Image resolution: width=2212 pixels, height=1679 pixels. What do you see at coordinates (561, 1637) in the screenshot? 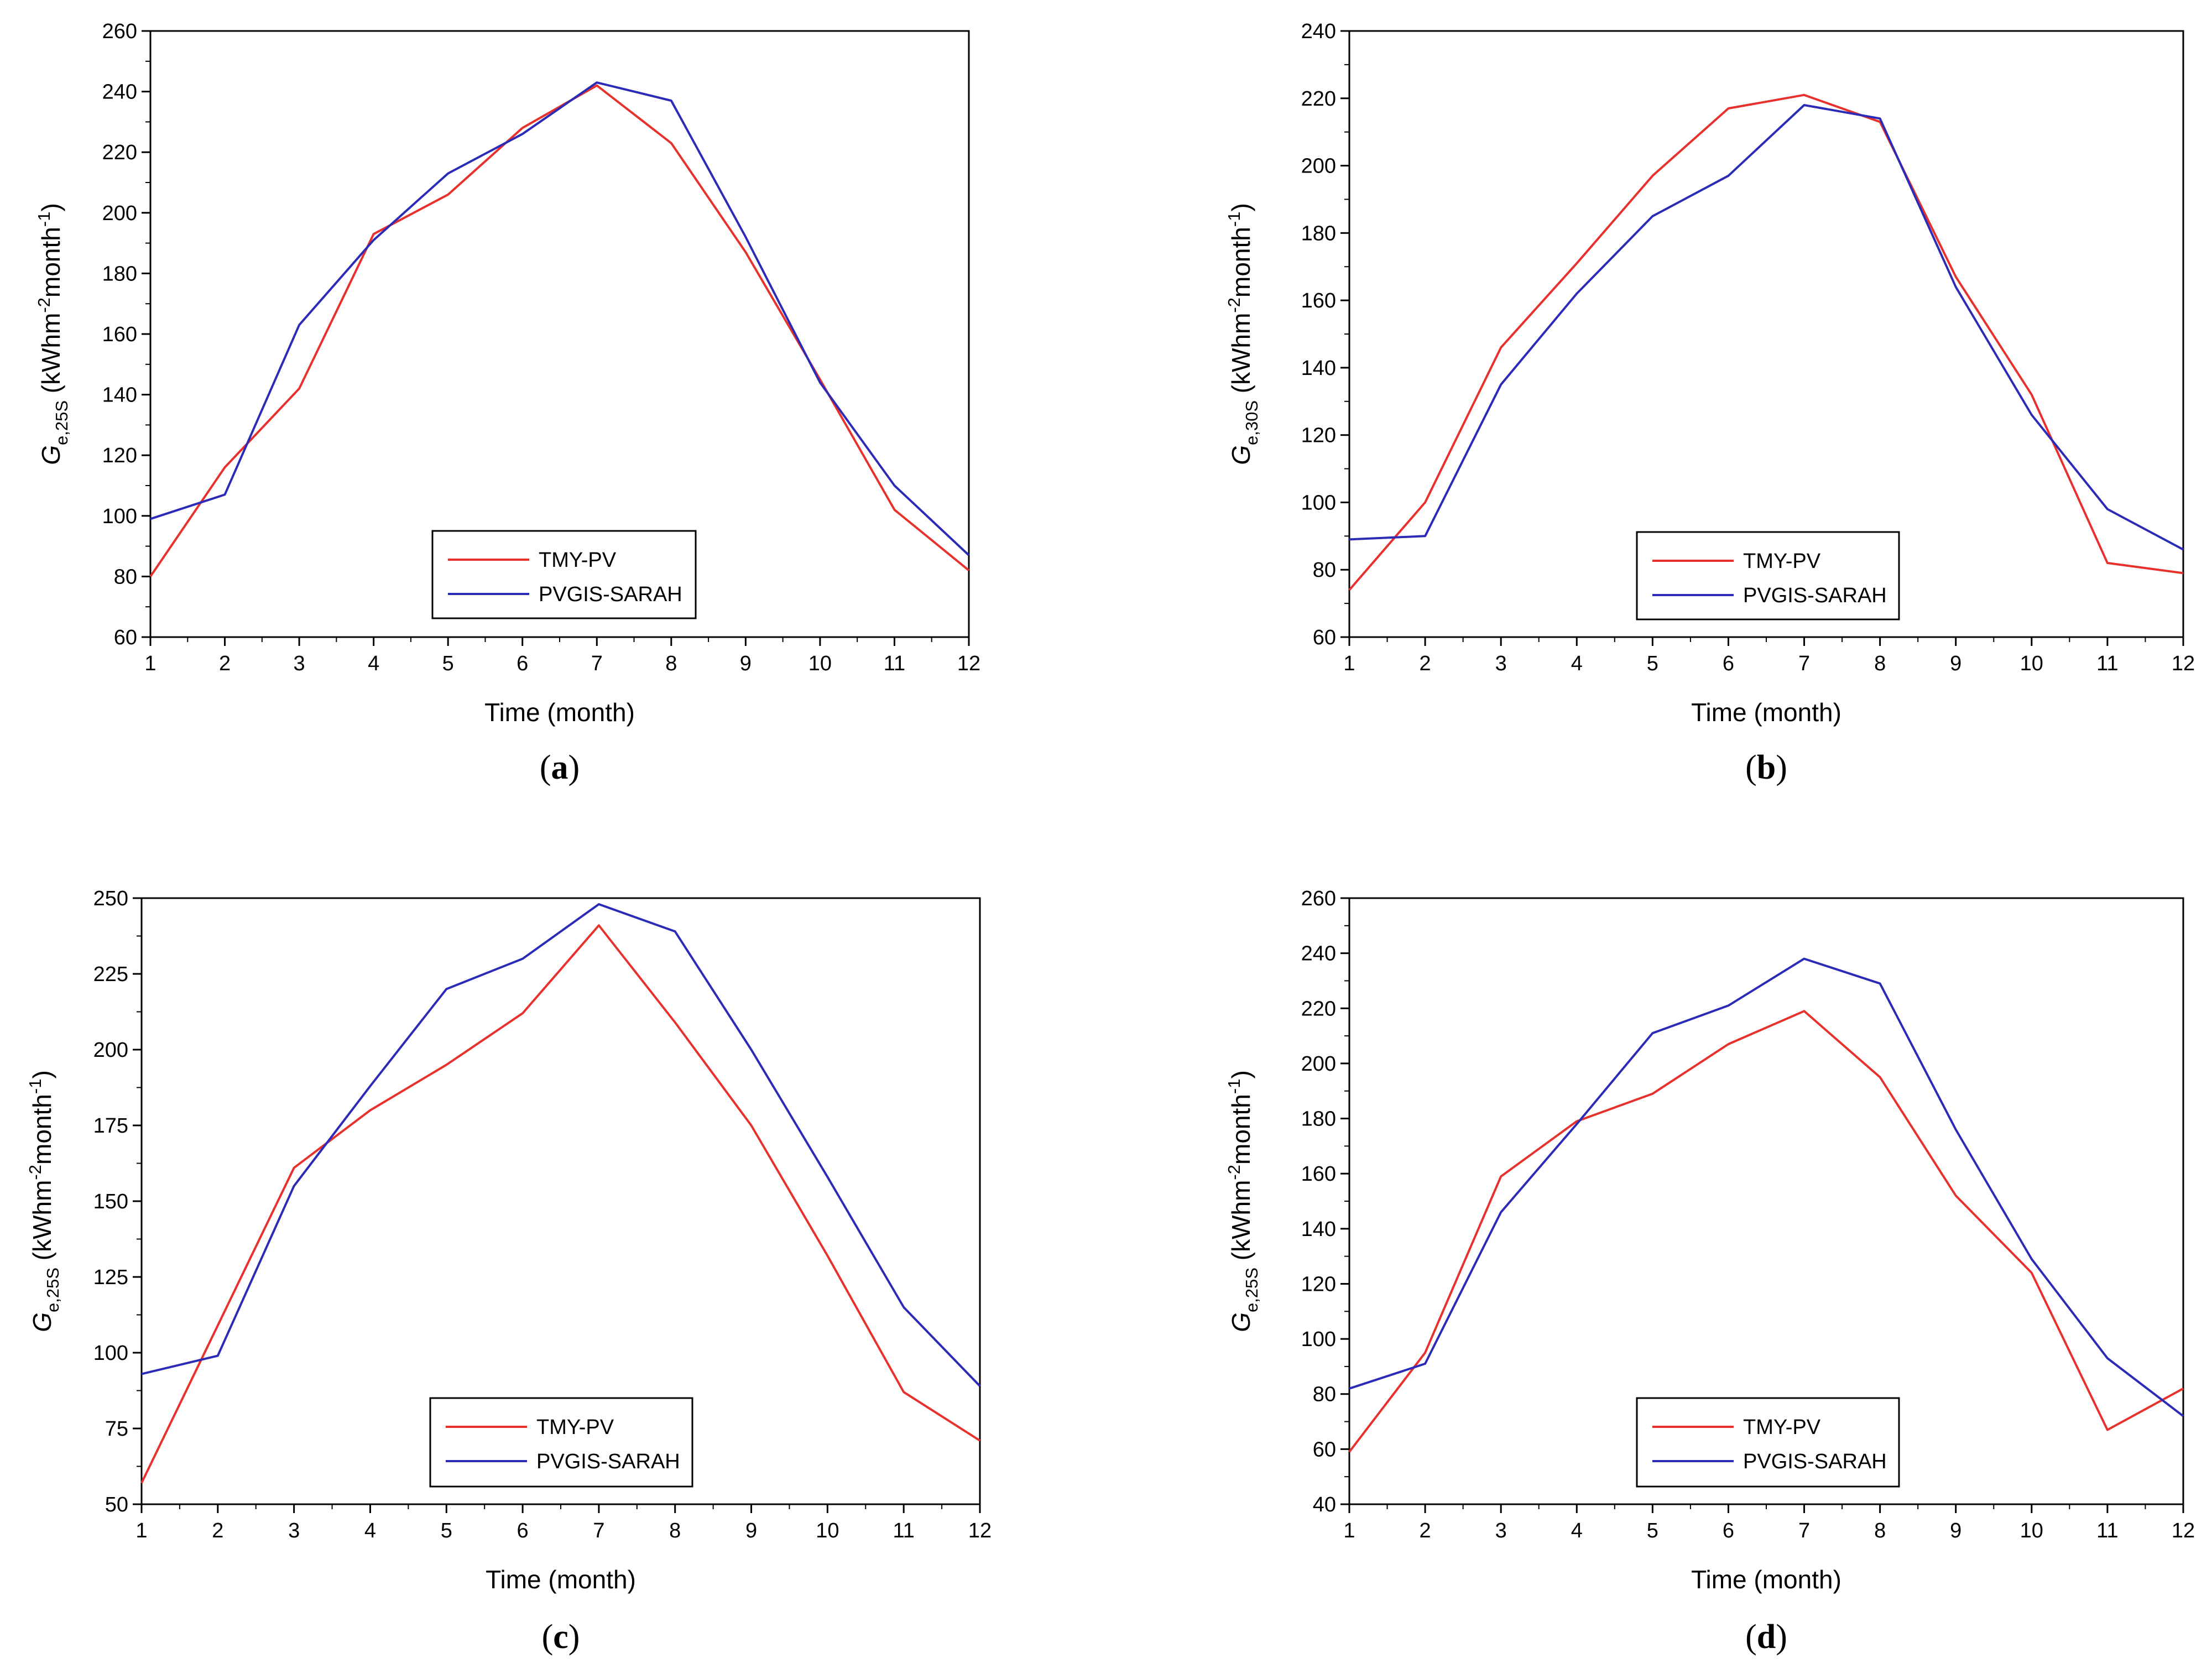
I see `panel-label: (c)` at bounding box center [561, 1637].